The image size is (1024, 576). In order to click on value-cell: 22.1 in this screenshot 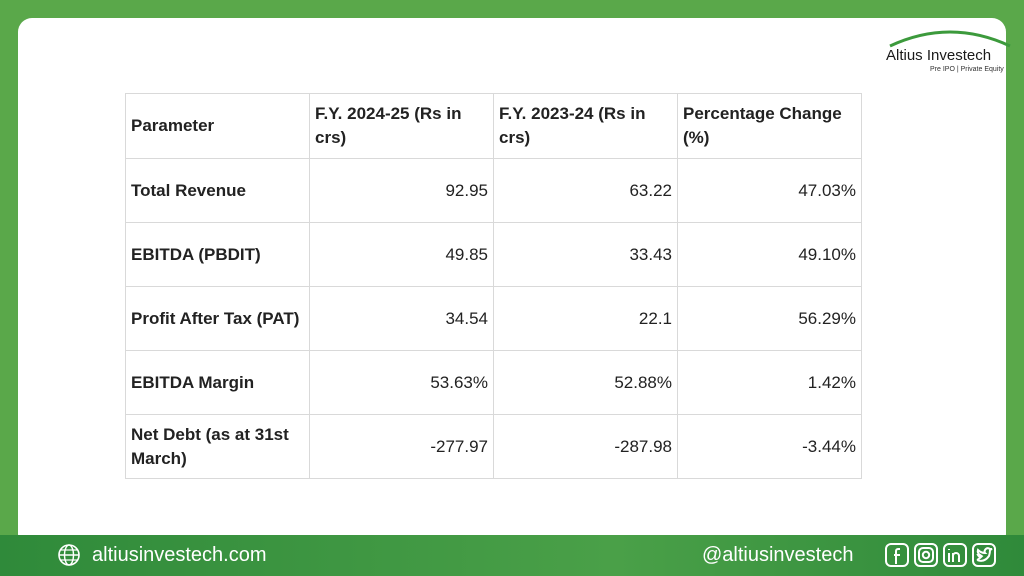, I will do `click(585, 318)`.